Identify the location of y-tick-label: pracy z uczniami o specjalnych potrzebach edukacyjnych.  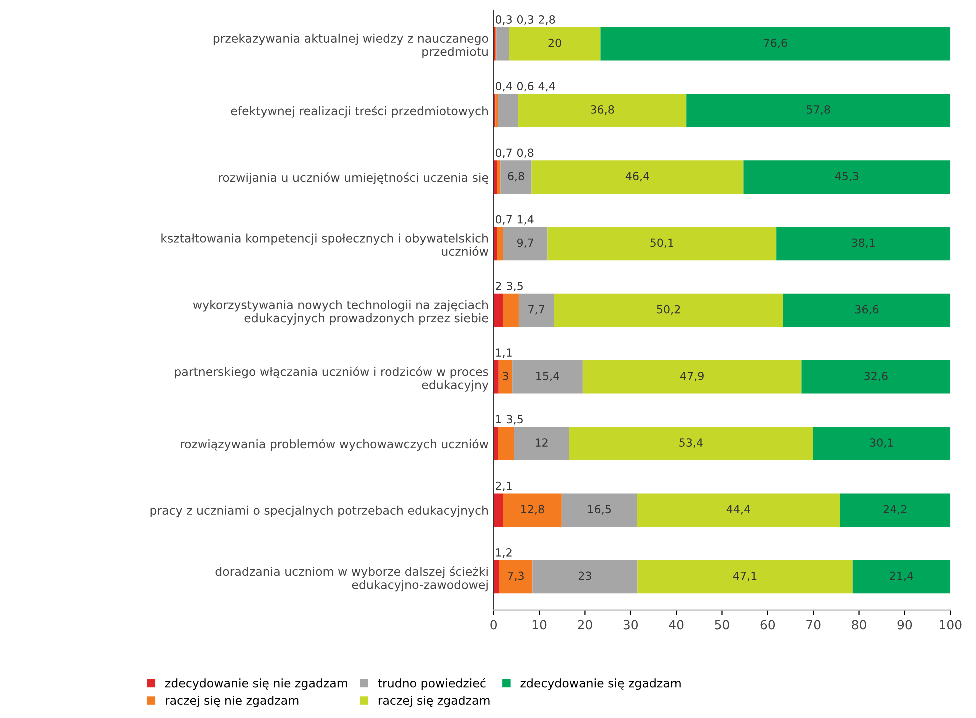
(319, 512).